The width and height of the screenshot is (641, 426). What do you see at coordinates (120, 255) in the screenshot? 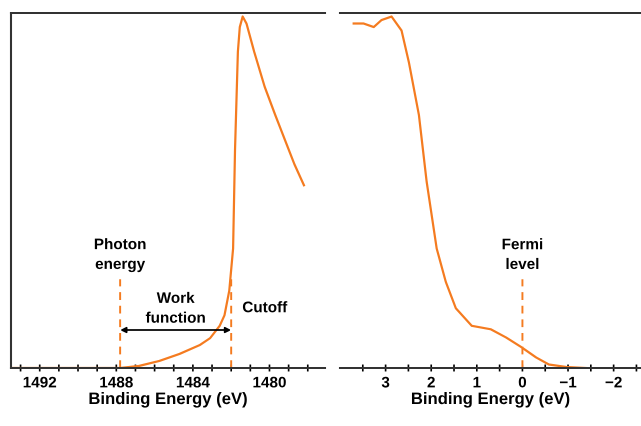
I see `ref-line-label: Photon energy` at bounding box center [120, 255].